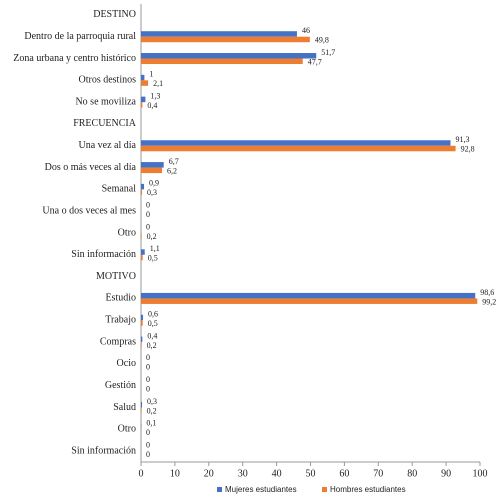 The height and width of the screenshot is (496, 496). I want to click on value-label: 49,8, so click(322, 40).